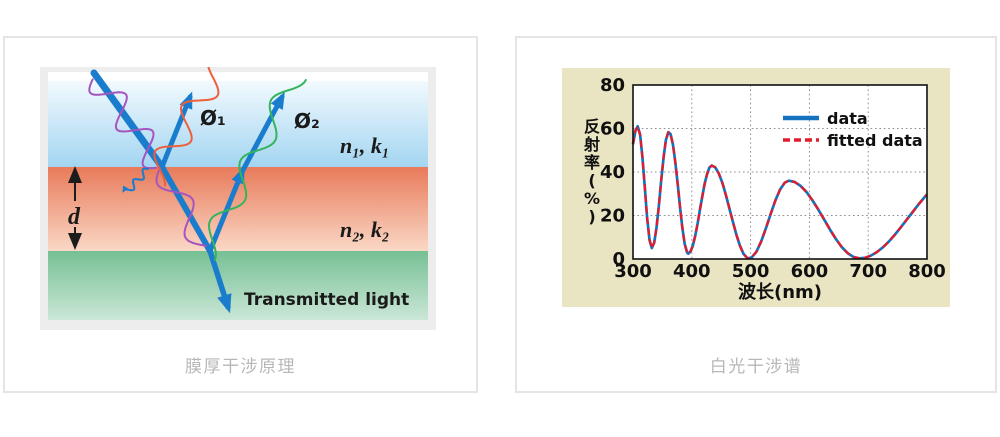  What do you see at coordinates (618, 259) in the screenshot?
I see `svg-text: 0` at bounding box center [618, 259].